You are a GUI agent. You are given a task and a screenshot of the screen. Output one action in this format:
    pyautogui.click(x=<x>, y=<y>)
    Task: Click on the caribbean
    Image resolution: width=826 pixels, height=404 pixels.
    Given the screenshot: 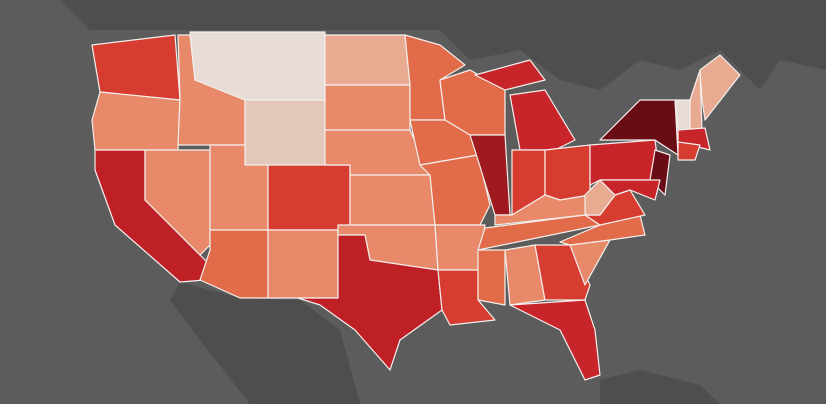 What is the action you would take?
    pyautogui.click(x=660, y=387)
    